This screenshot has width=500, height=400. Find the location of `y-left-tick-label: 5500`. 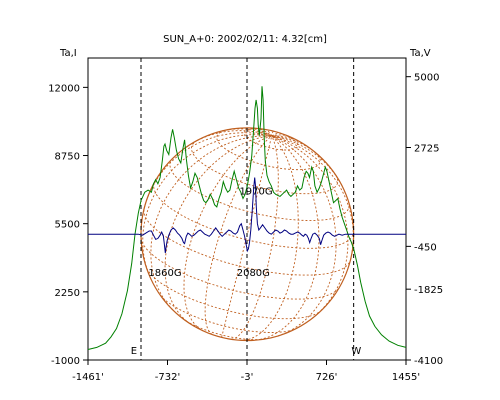

y-left-tick-label: 5500 is located at coordinates (67, 225).